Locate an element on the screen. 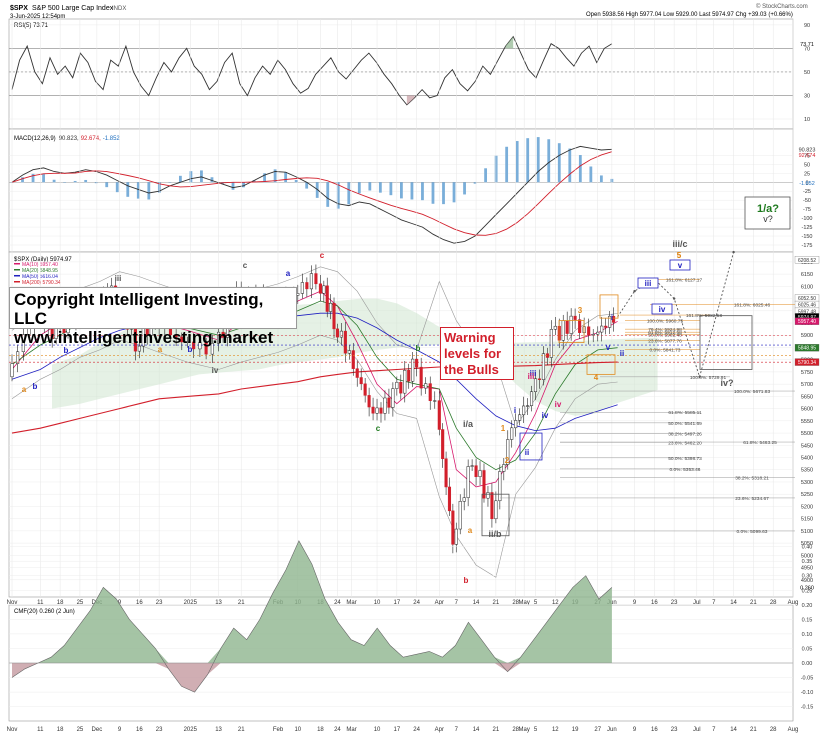 The height and width of the screenshot is (740, 824). y-tick-label: 5600 is located at coordinates (807, 410).